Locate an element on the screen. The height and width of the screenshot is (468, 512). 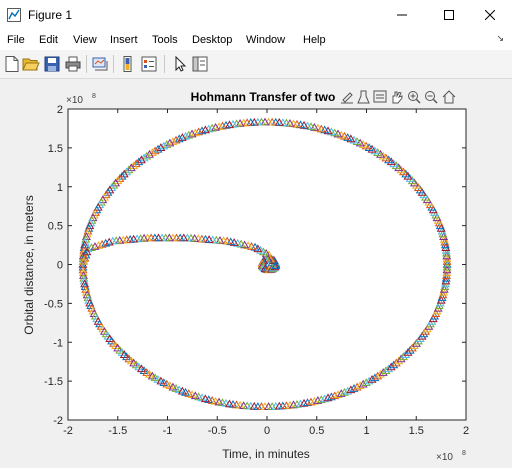
menu-insert: Insert is located at coordinates (124, 40).